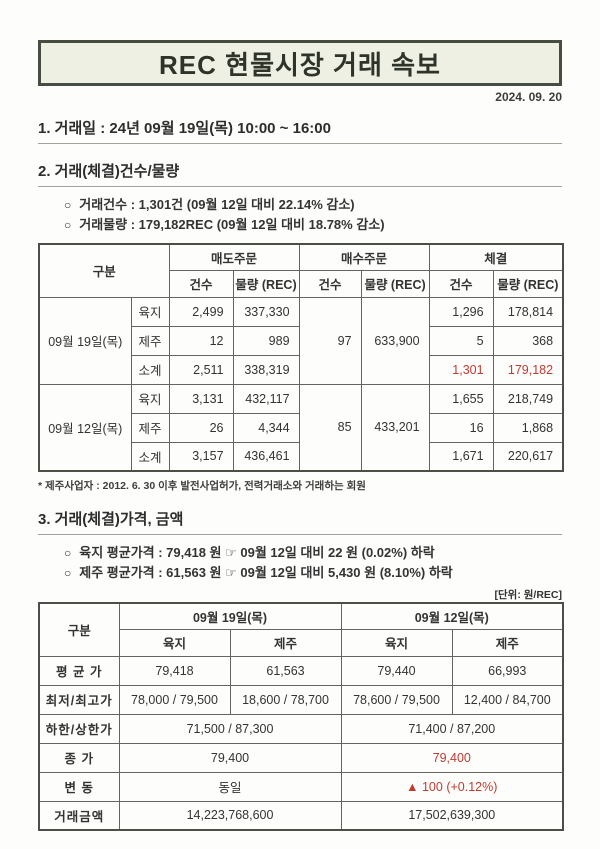  What do you see at coordinates (452, 728) in the screenshot?
I see `limit-price-cell: 71,400 / 87,200` at bounding box center [452, 728].